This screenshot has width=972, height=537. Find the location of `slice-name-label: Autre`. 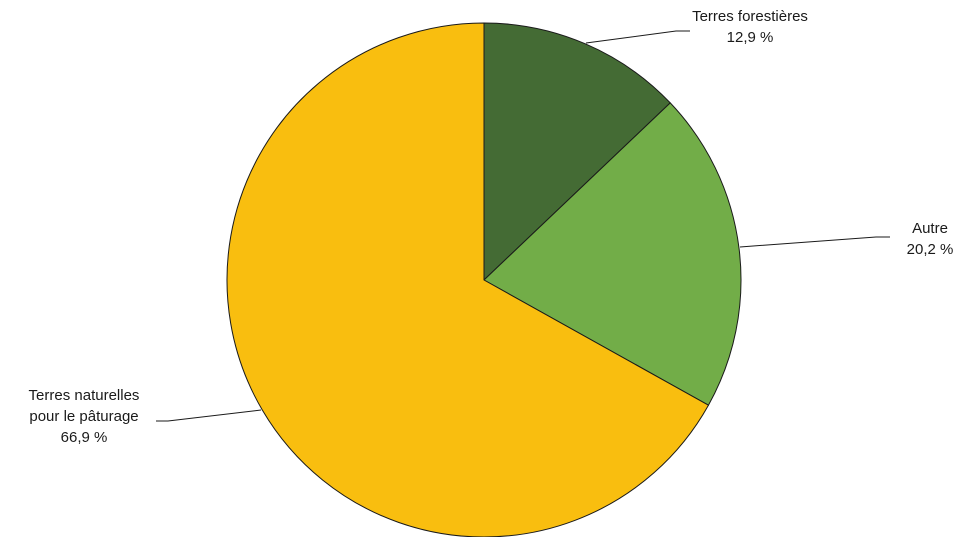

slice-name-label: Autre is located at coordinates (930, 228).